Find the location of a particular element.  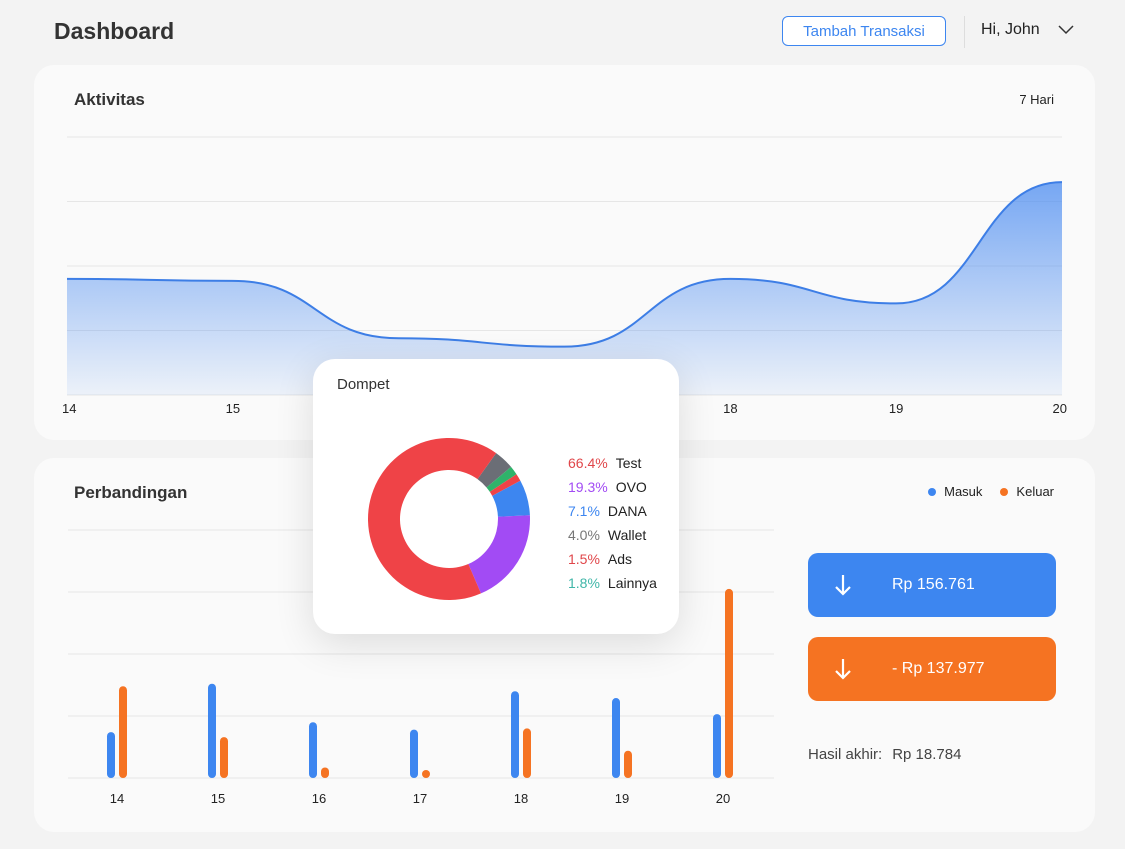

wallet-donut-chart is located at coordinates (449, 519).